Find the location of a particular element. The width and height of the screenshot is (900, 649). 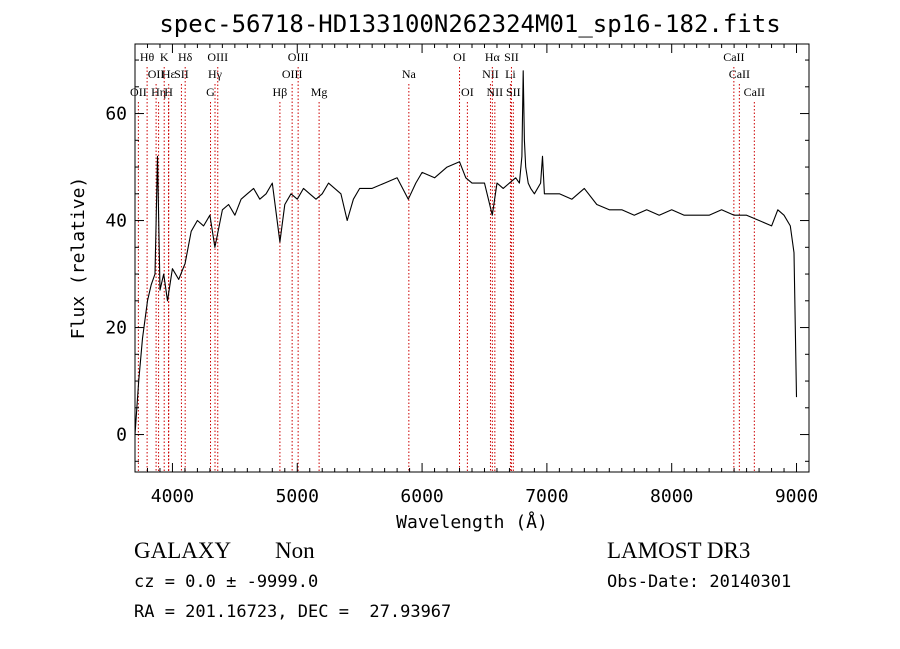

observation-date: Obs-Date: 20140301 is located at coordinates (699, 582).